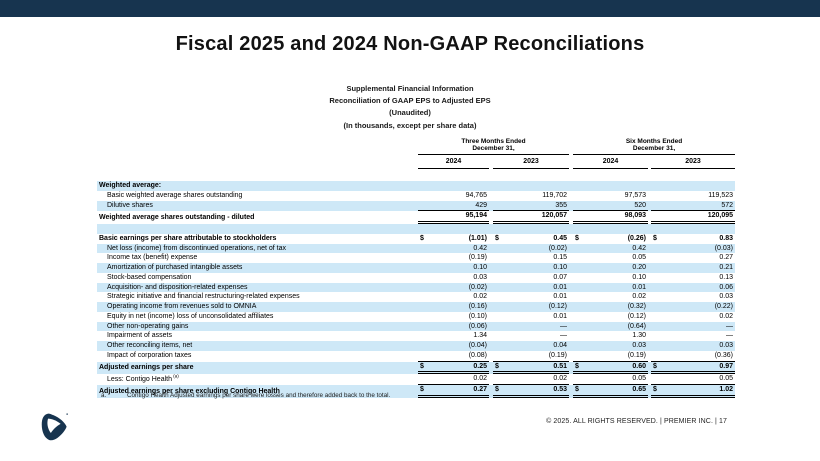 The image size is (820, 461). I want to click on row-label: Impairment of assets, so click(139, 336).